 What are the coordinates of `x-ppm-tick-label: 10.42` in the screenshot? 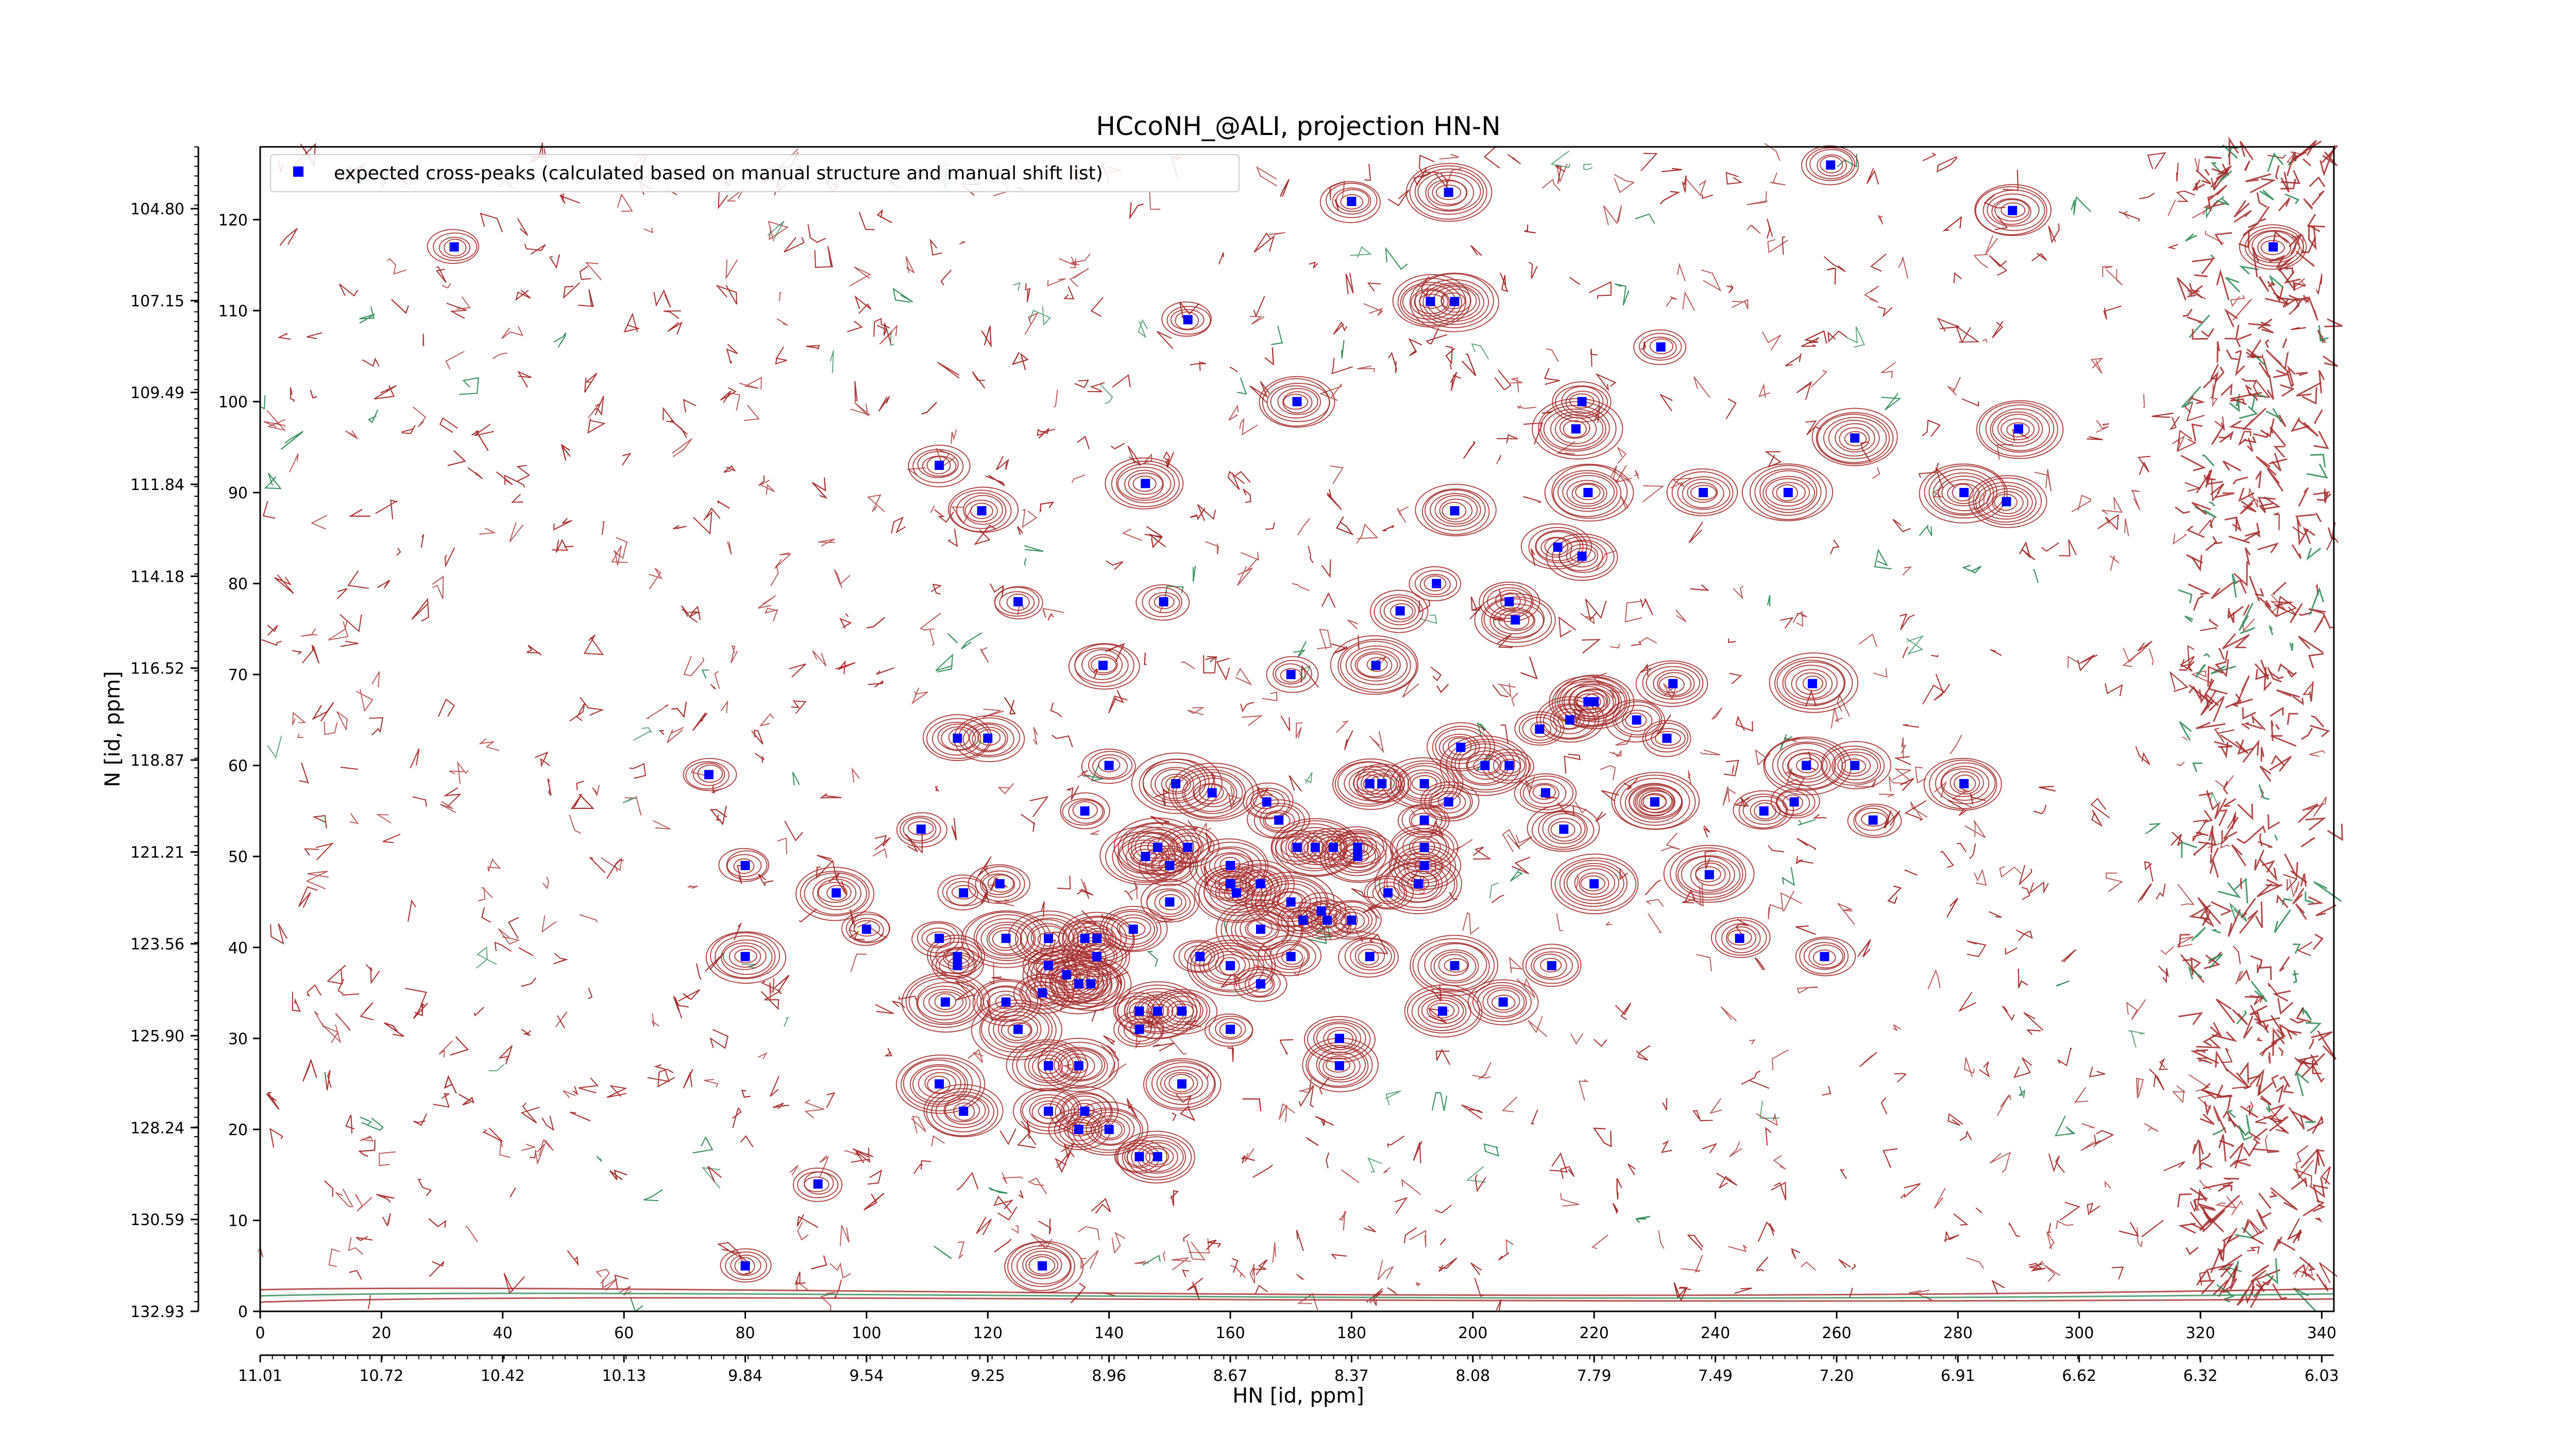 It's located at (503, 1376).